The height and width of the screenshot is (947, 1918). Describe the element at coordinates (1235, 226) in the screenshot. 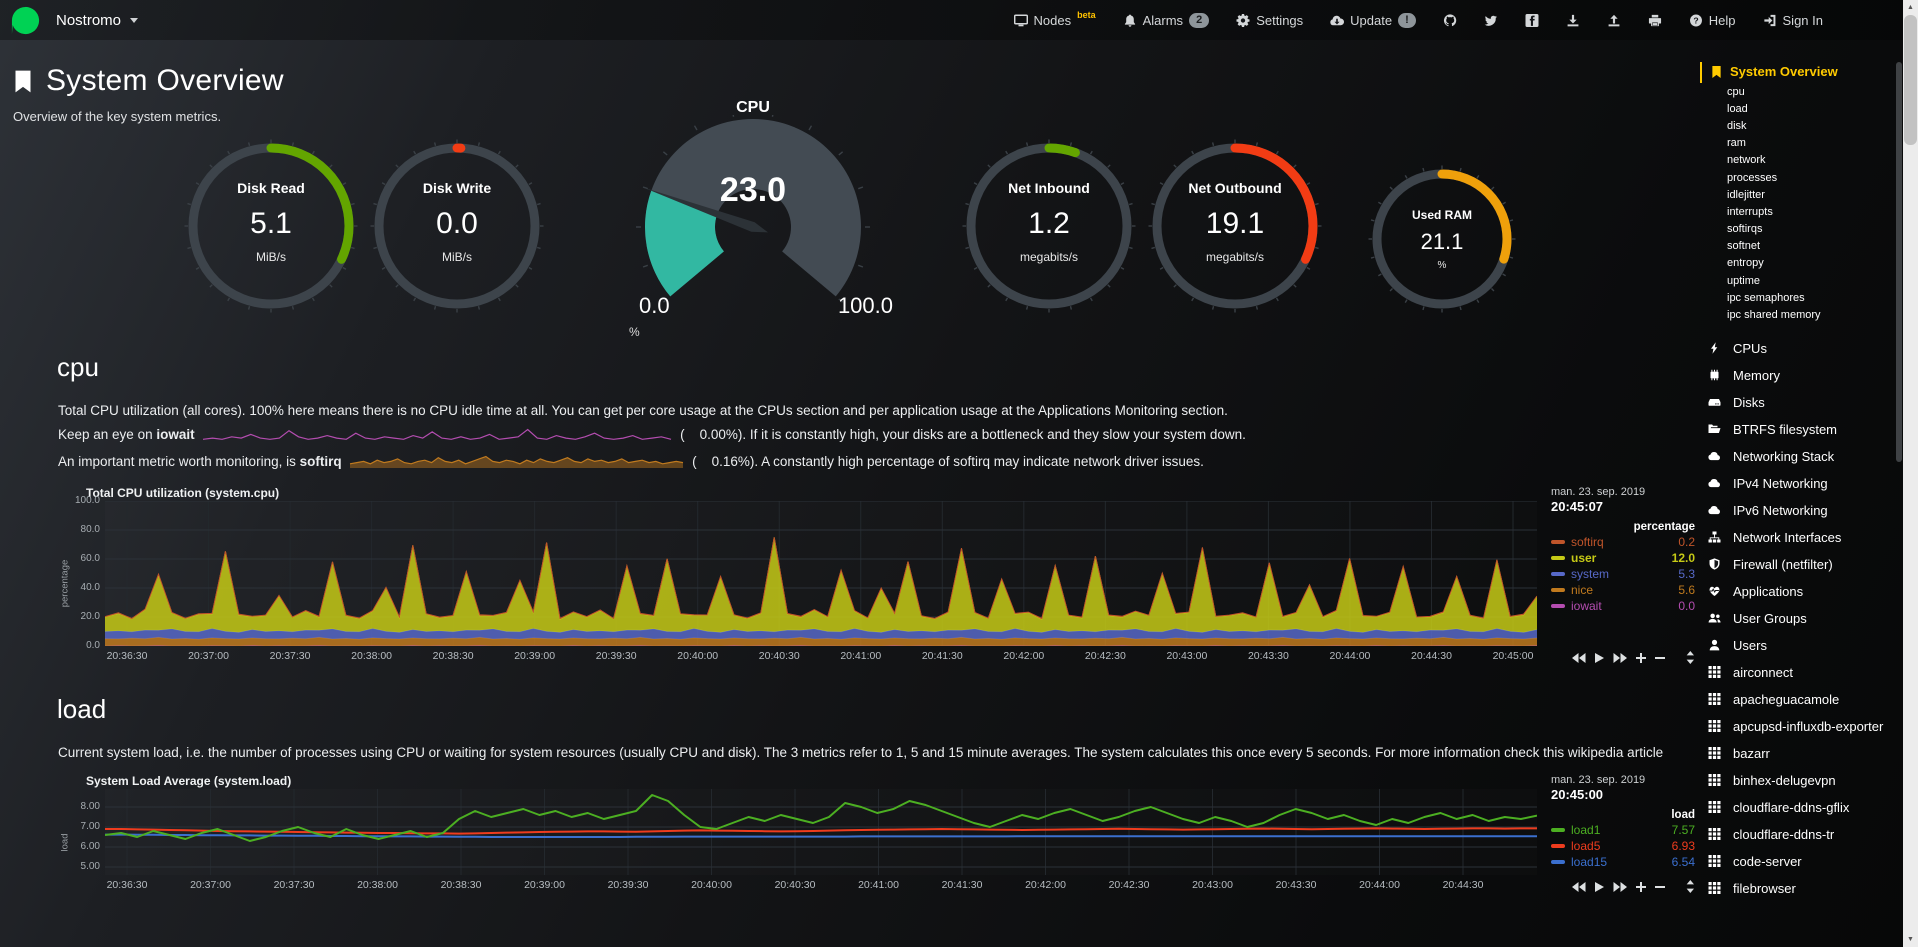

I see `gauge-net-outbound: Net Outbound 19.1 megabits/s` at that location.